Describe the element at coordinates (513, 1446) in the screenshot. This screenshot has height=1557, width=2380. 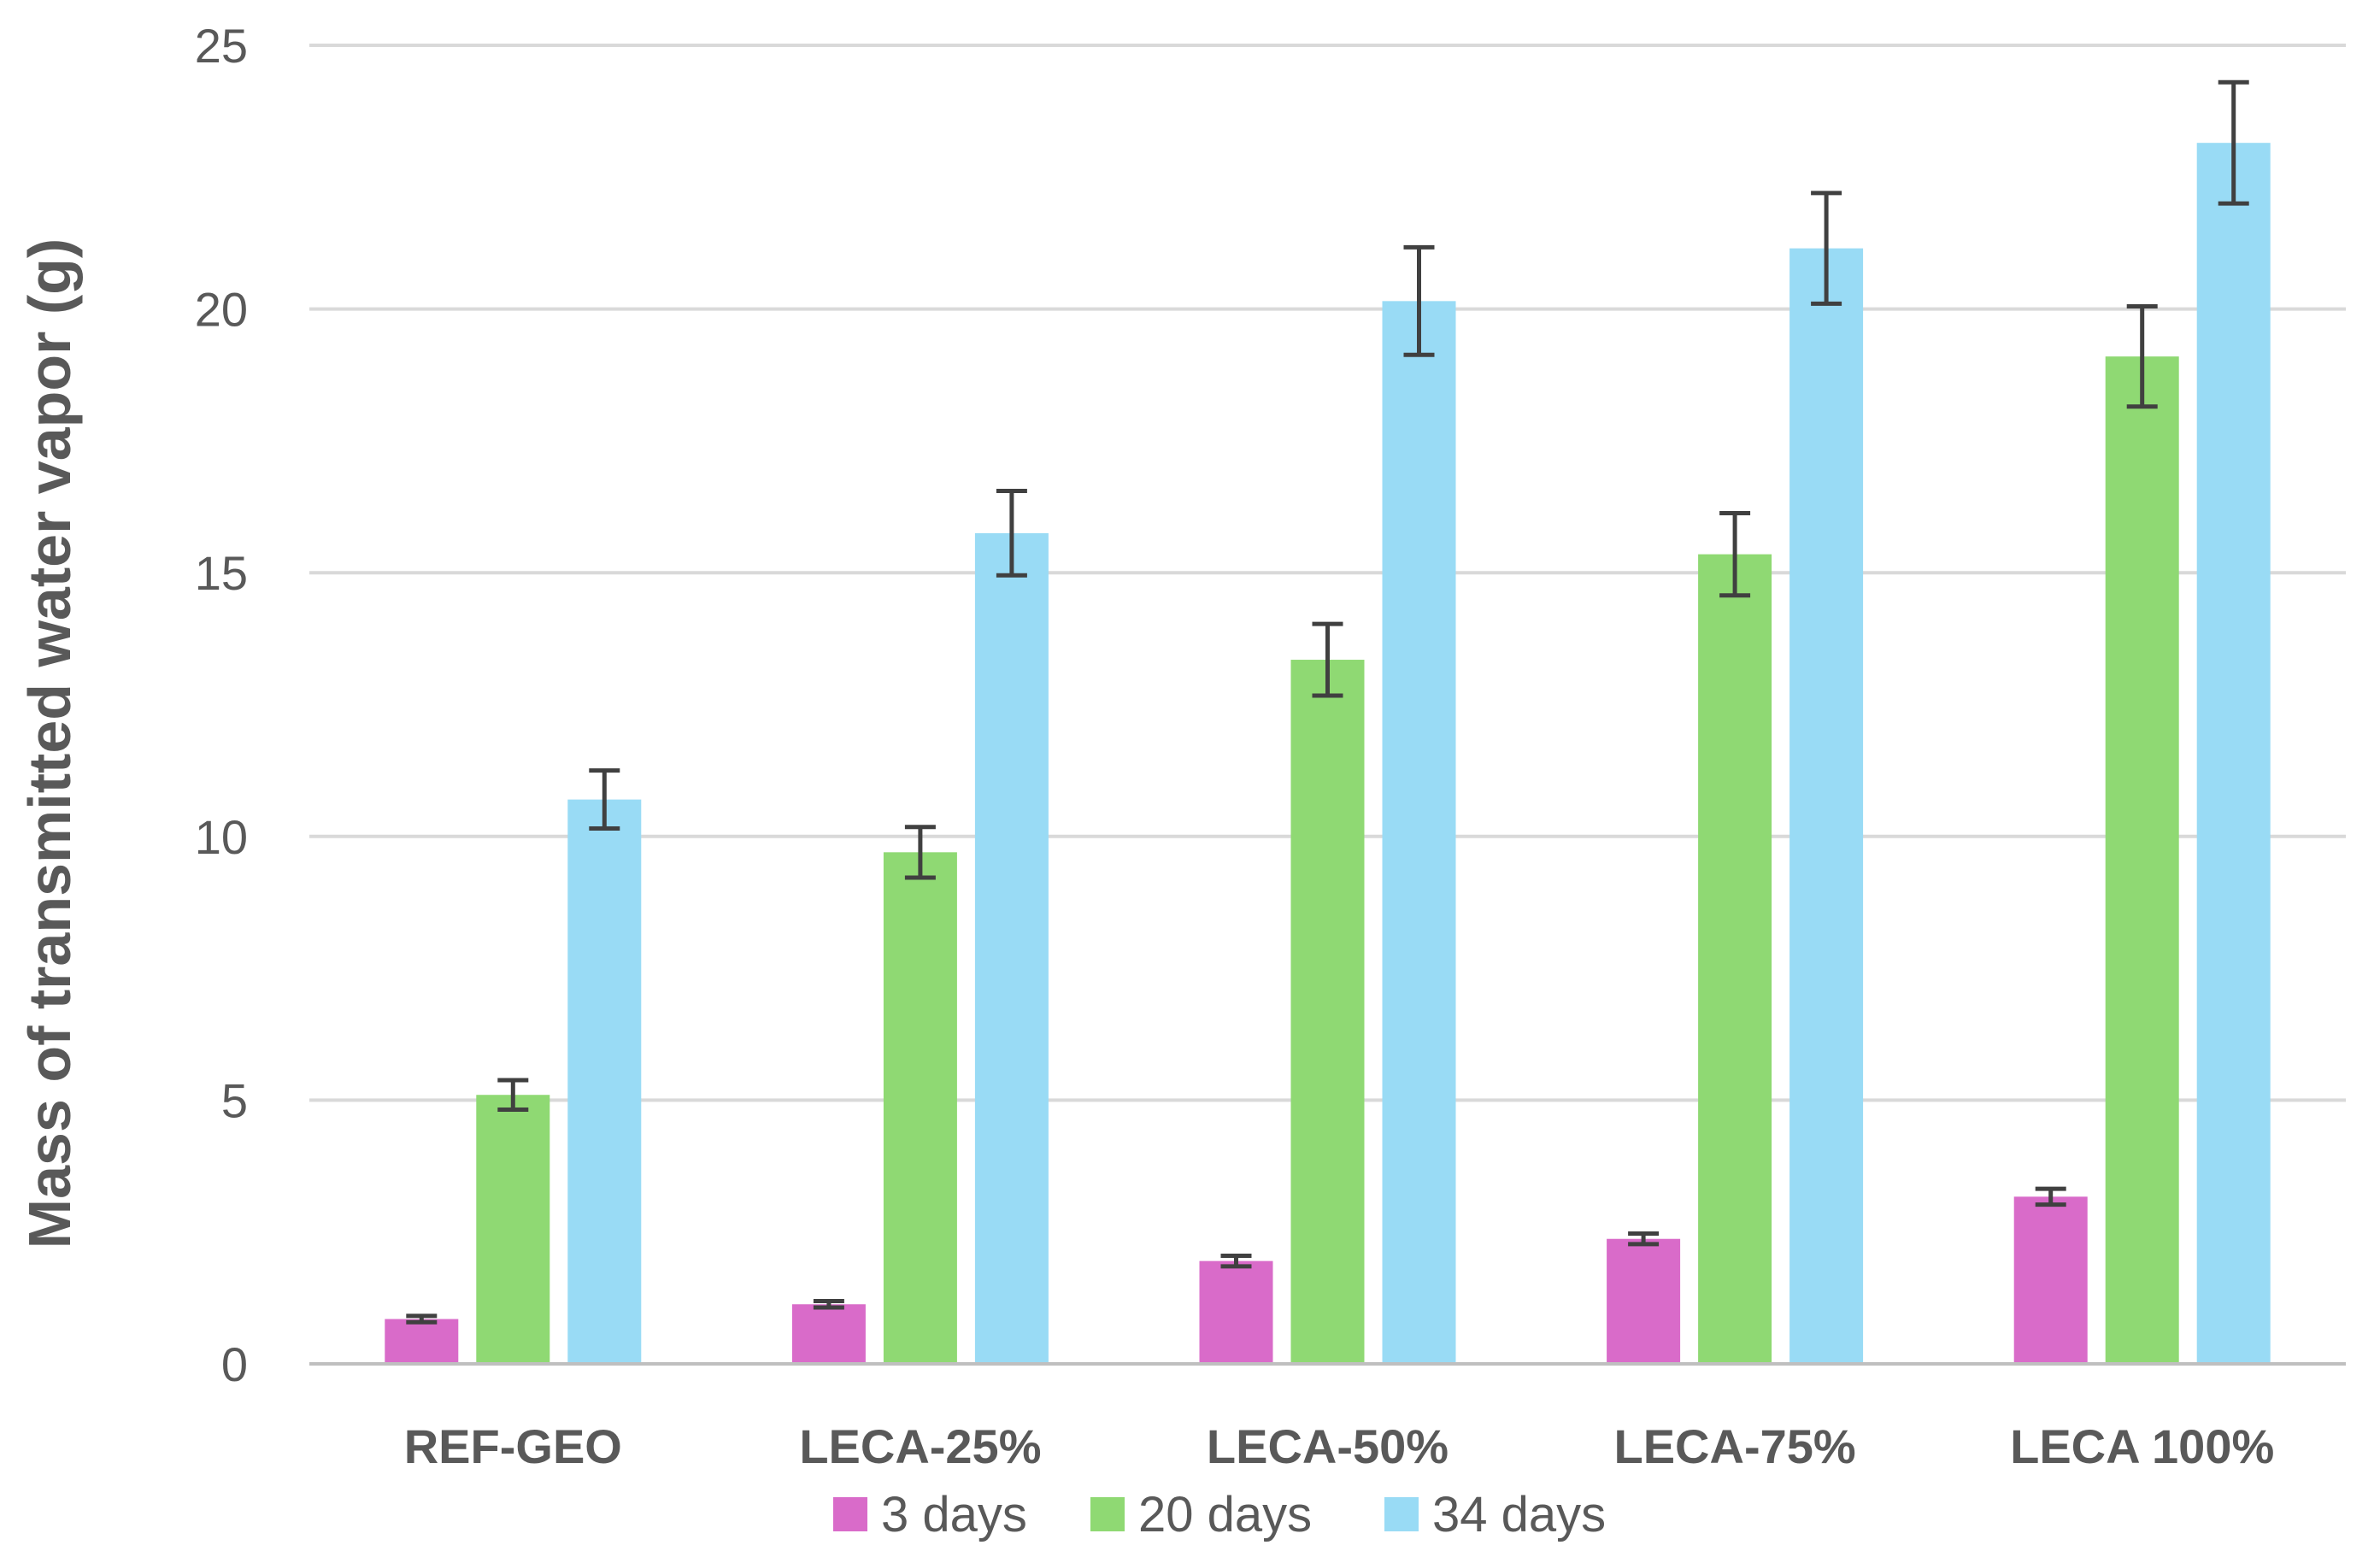
I see `x-category-label: REF-GEO` at that location.